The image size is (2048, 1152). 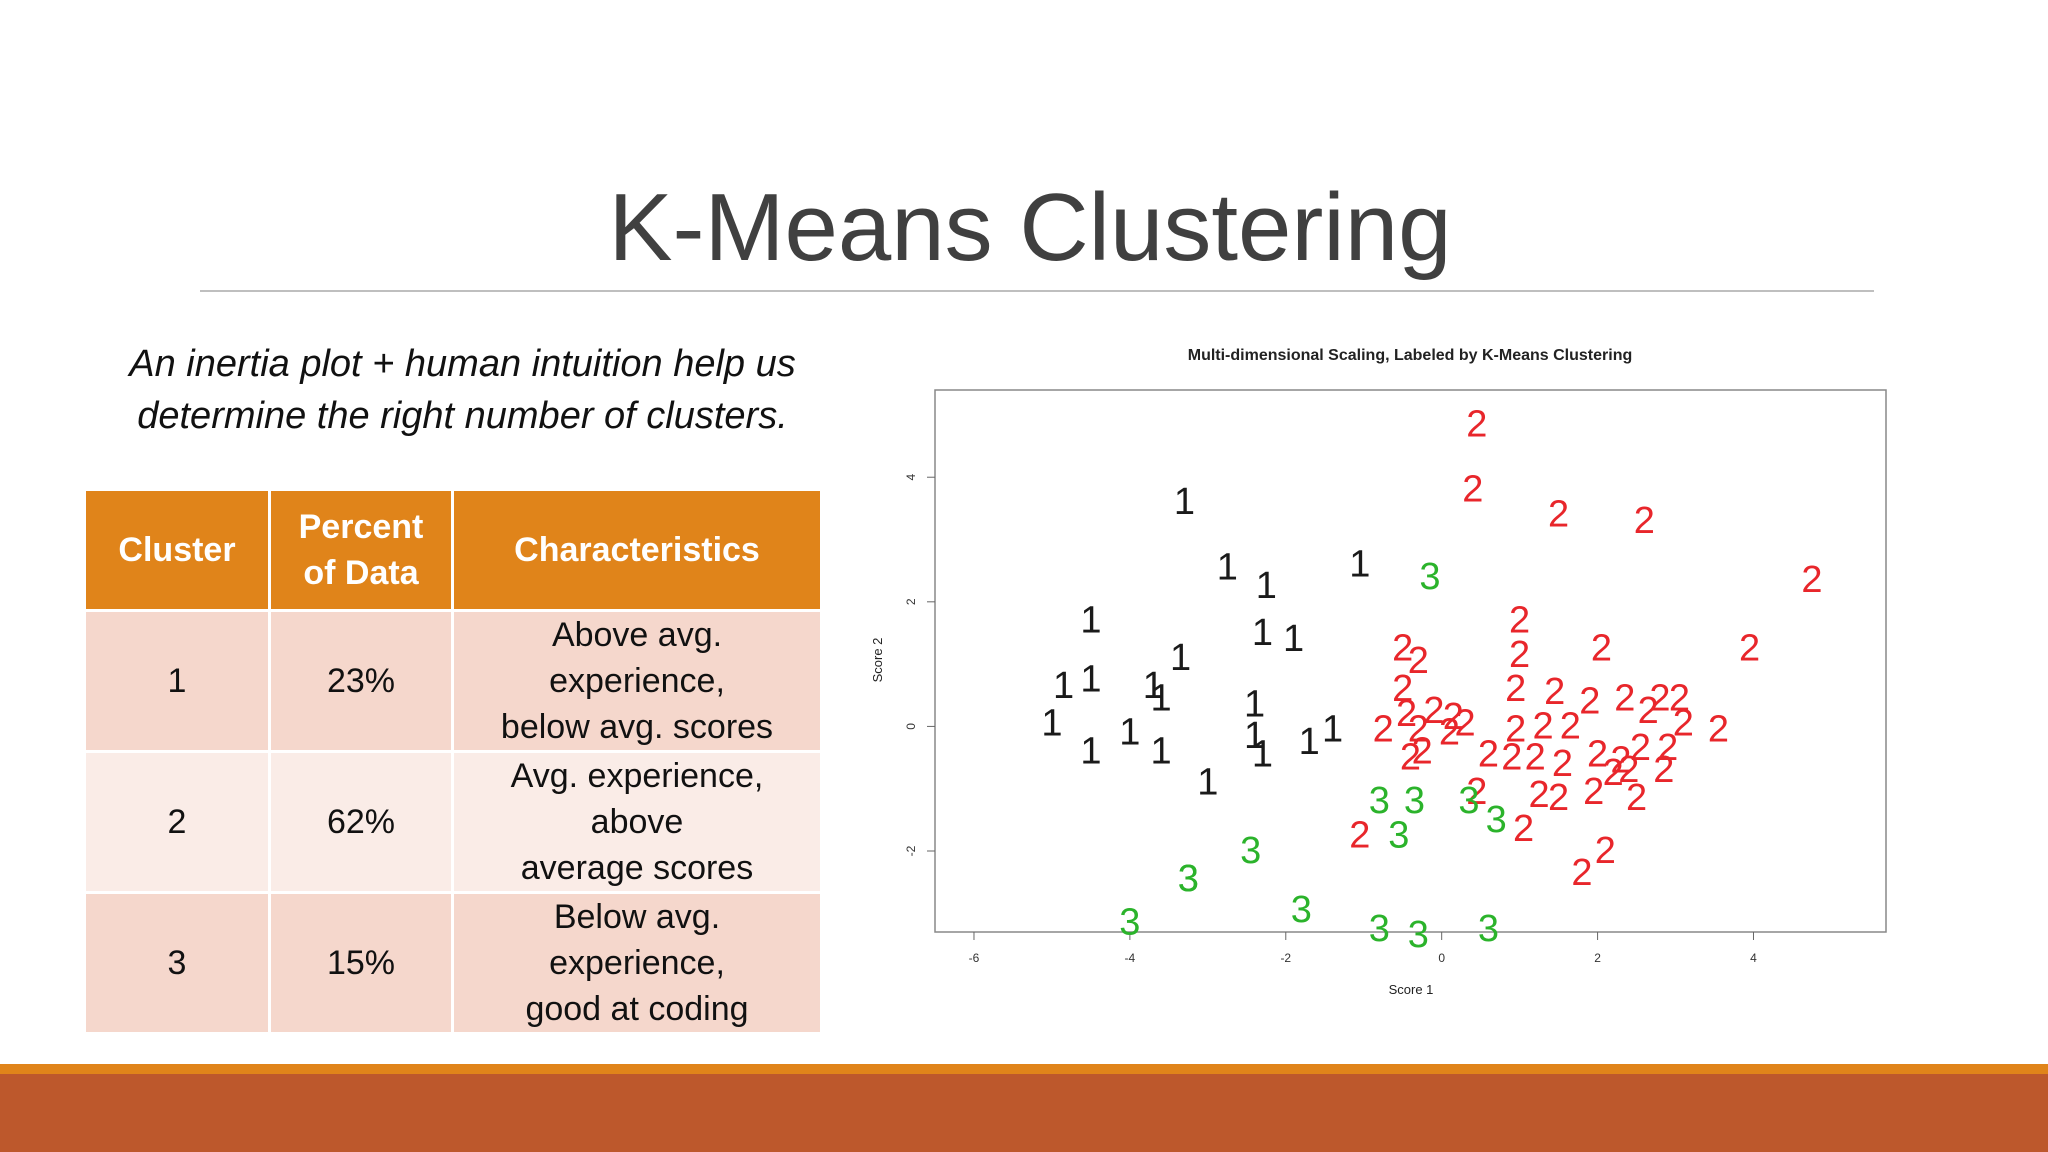 I want to click on footer-accent-stripe, so click(x=1024, y=1069).